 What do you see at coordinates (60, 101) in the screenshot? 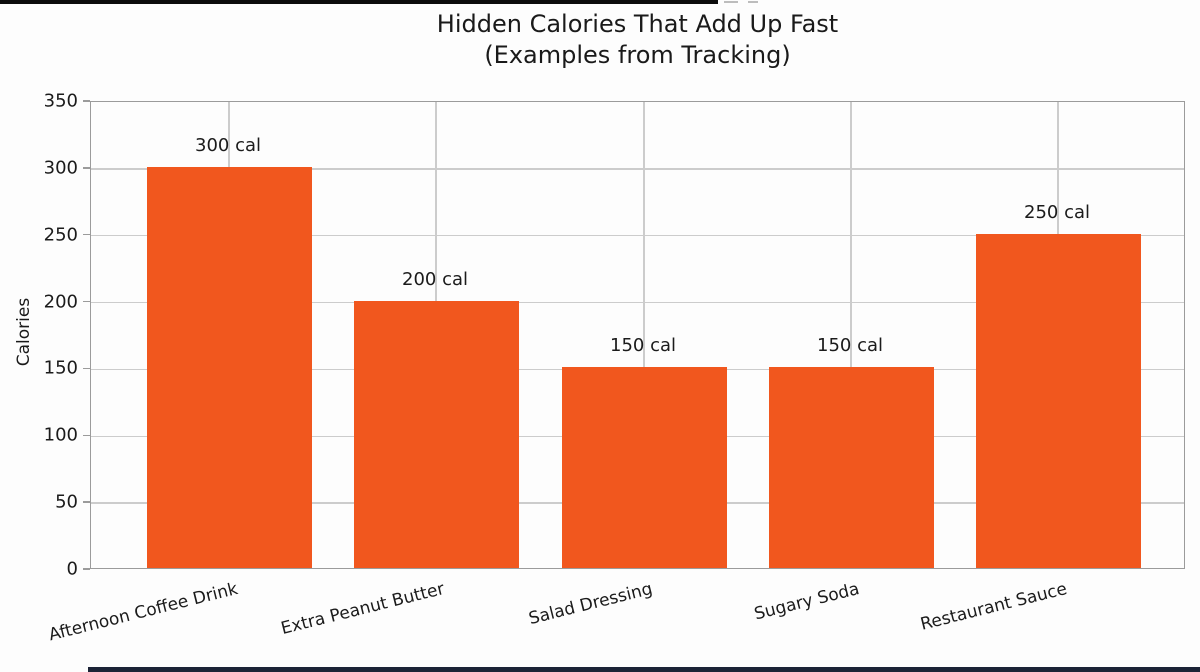
I see `y-tick-label: 350` at bounding box center [60, 101].